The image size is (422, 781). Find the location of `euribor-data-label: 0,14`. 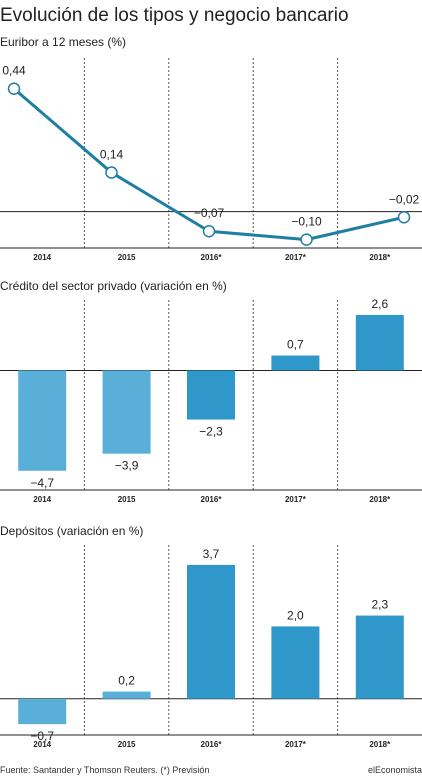

euribor-data-label: 0,14 is located at coordinates (112, 155).